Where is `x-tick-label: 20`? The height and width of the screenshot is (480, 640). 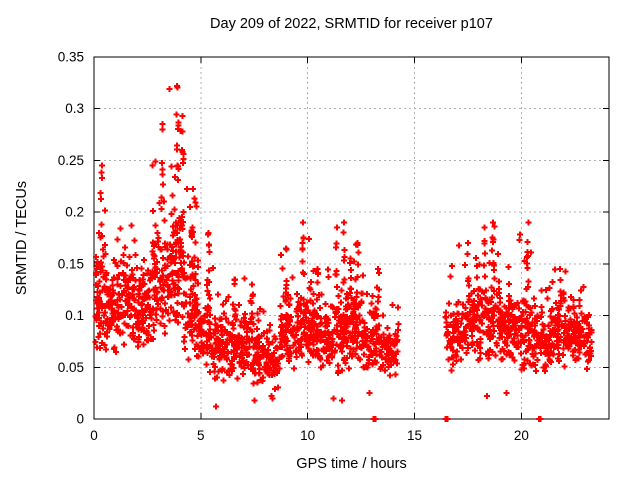
x-tick-label: 20 is located at coordinates (521, 435).